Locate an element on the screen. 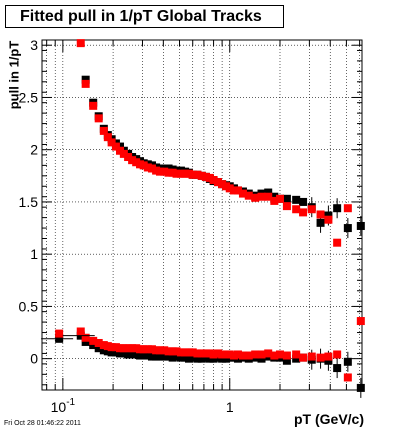  chart-title: Fitted pull in 1/pT Global Tracks is located at coordinates (144, 16).